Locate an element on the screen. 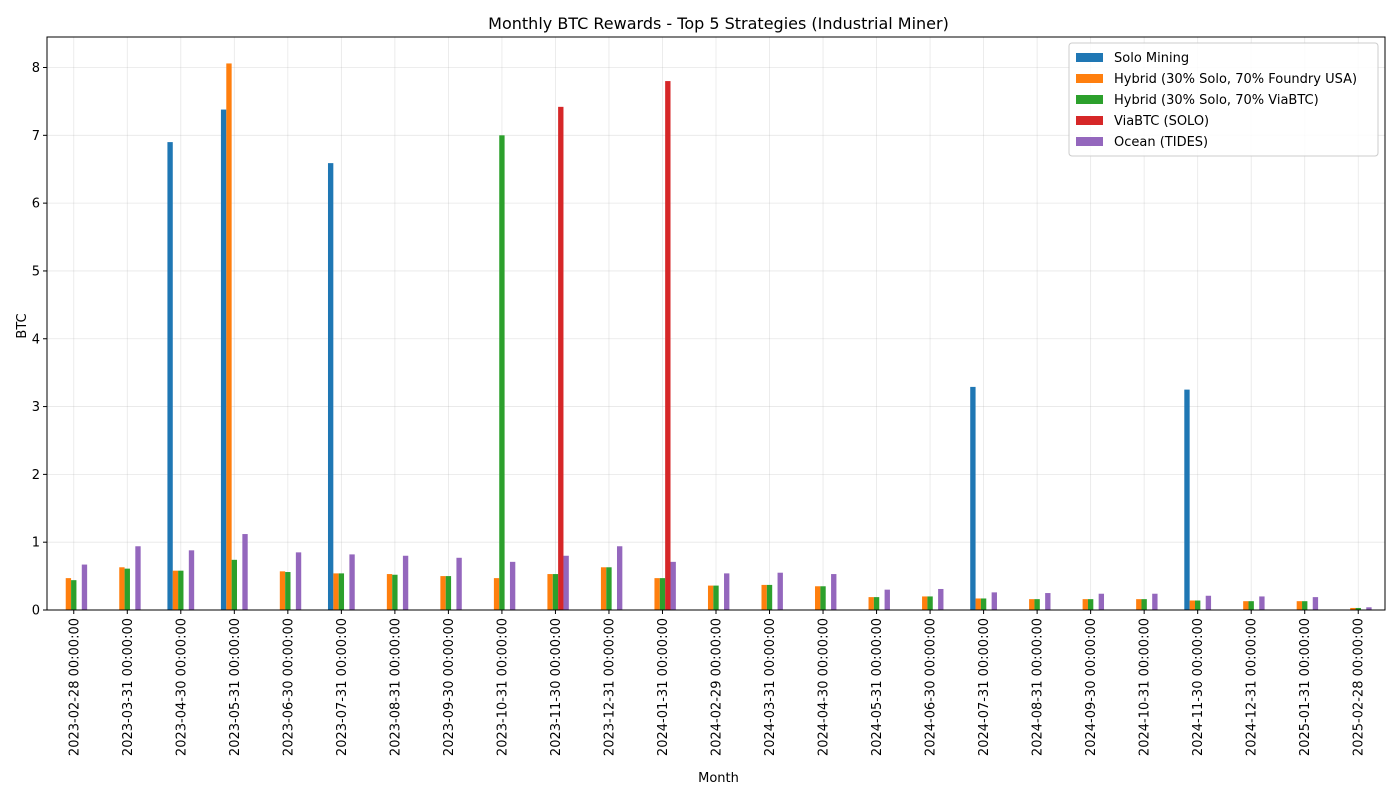 This screenshot has height=804, width=1400. x-tick-label: 2024-10-31 00:00:00 is located at coordinates (1145, 687).